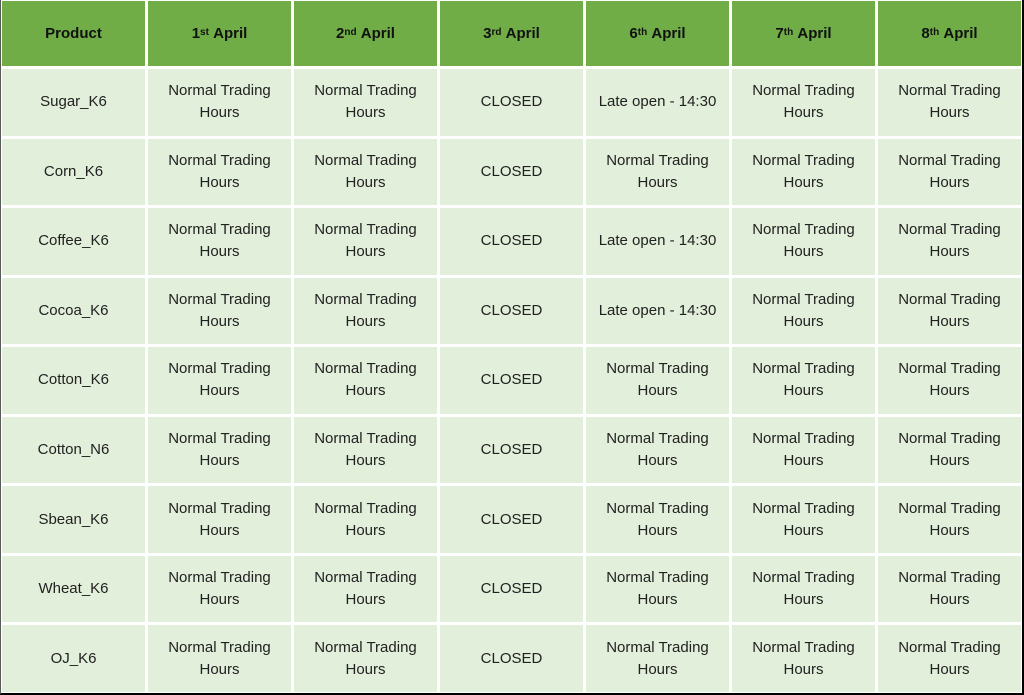 The width and height of the screenshot is (1024, 695). I want to click on header-day: 1, so click(196, 33).